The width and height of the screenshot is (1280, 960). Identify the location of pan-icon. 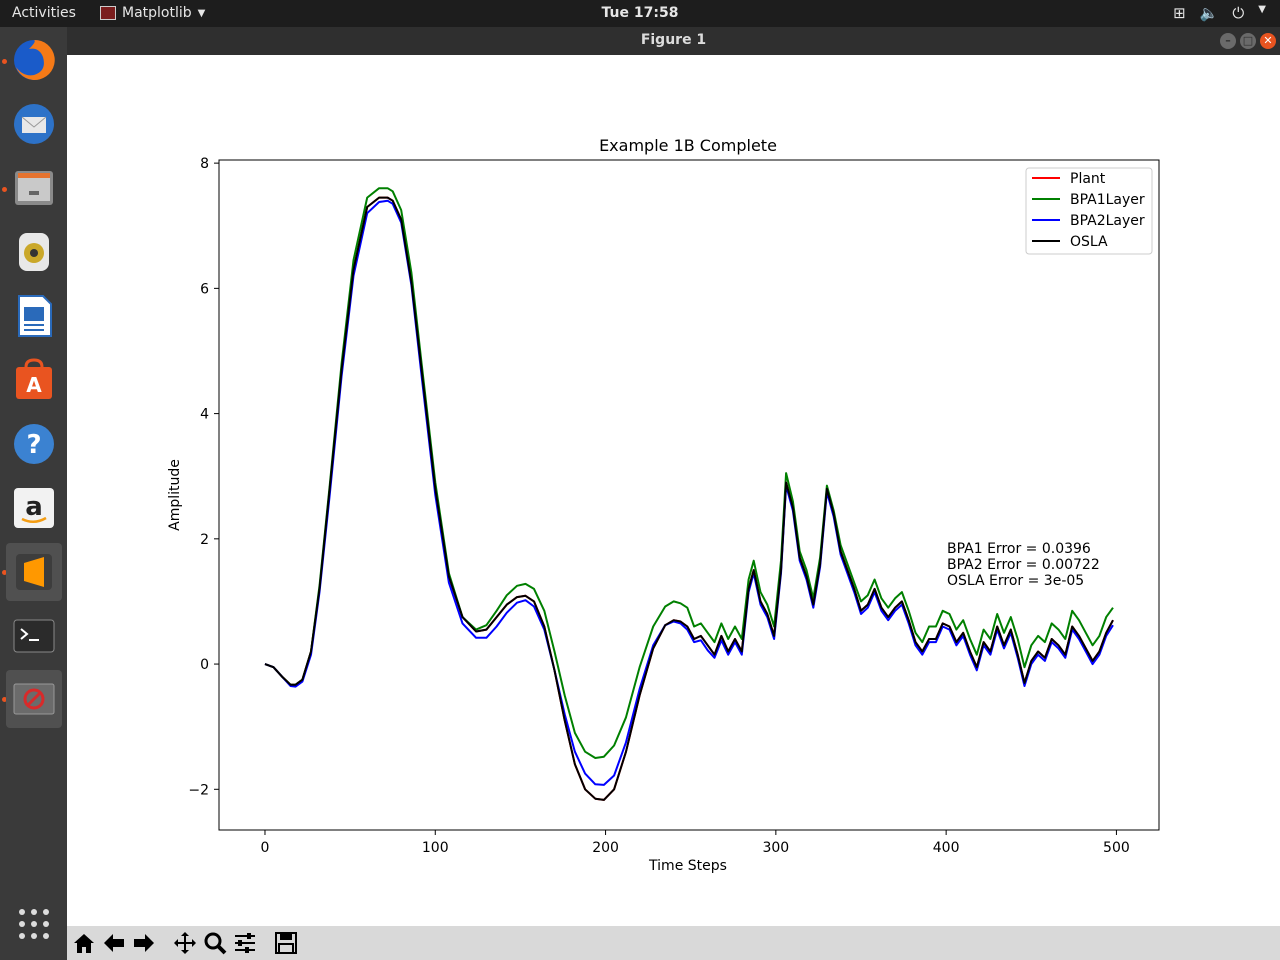
(184, 943).